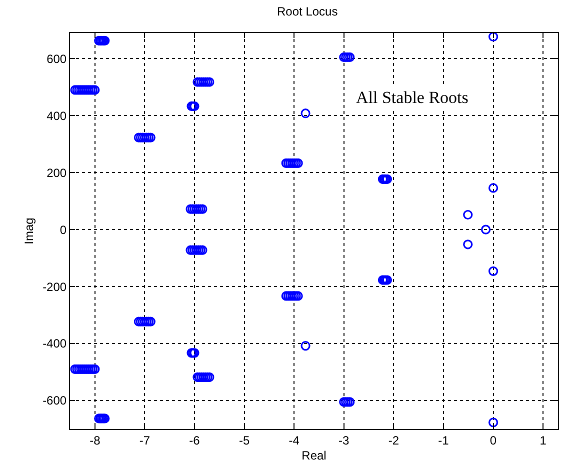  I want to click on y-tick-label: -200, so click(54, 287).